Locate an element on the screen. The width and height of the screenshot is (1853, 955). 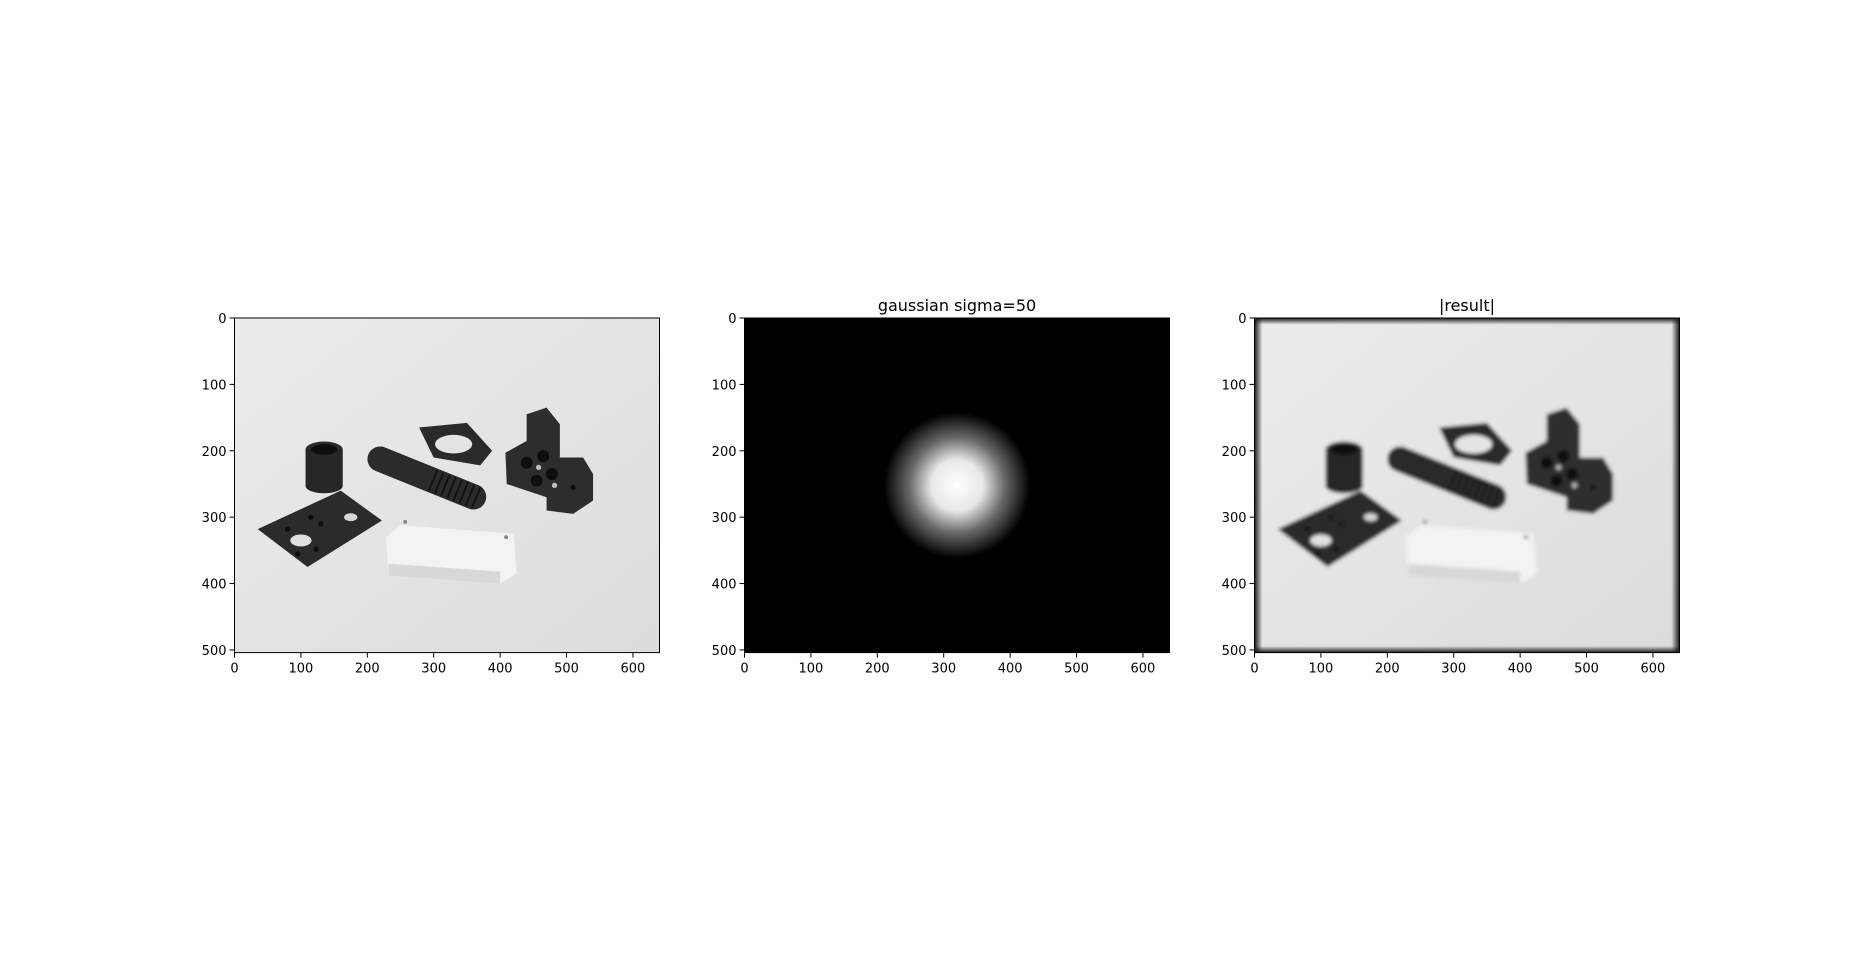
image-gaussian is located at coordinates (957, 485).